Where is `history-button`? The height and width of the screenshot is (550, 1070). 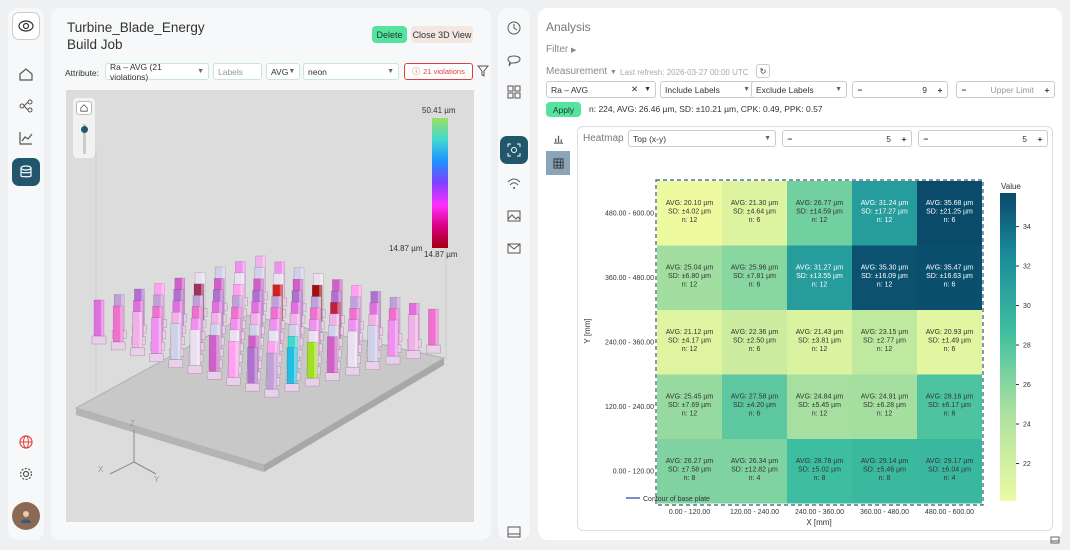
history-button is located at coordinates (514, 28).